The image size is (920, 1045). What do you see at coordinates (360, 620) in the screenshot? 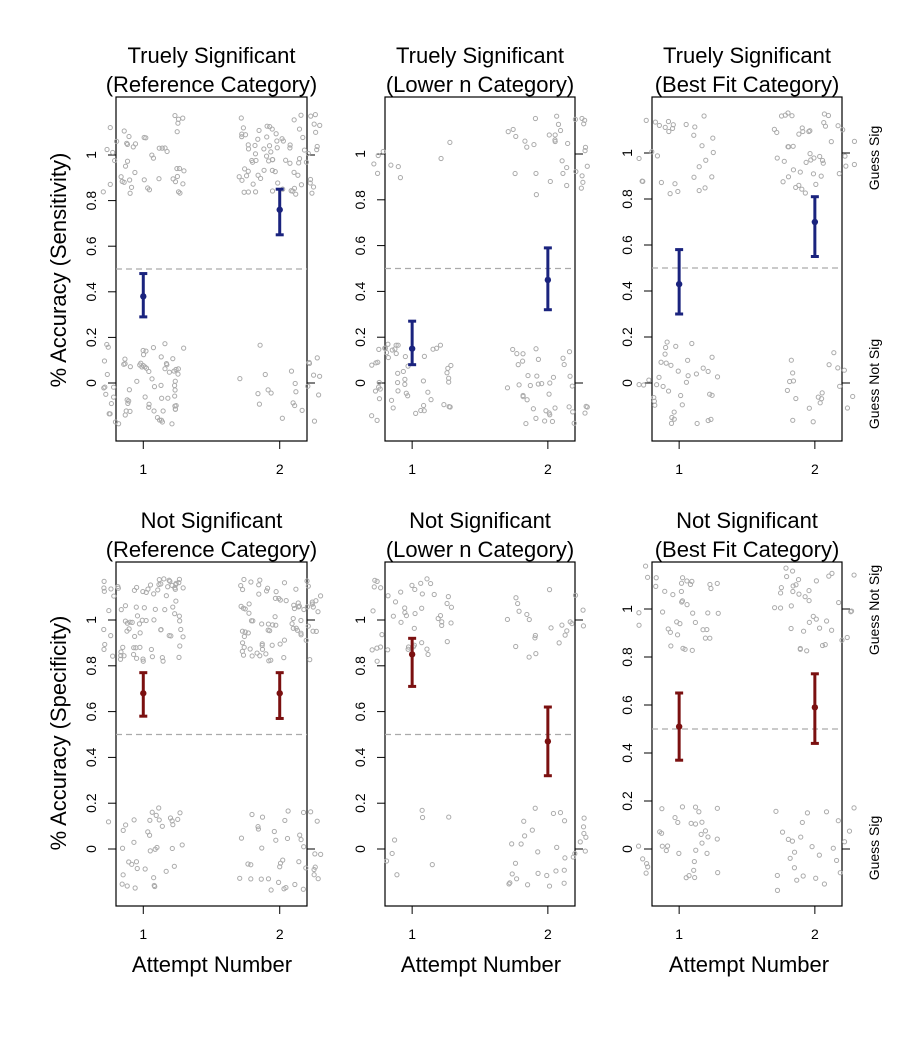
I see `y-tick-label: 1` at bounding box center [360, 620].